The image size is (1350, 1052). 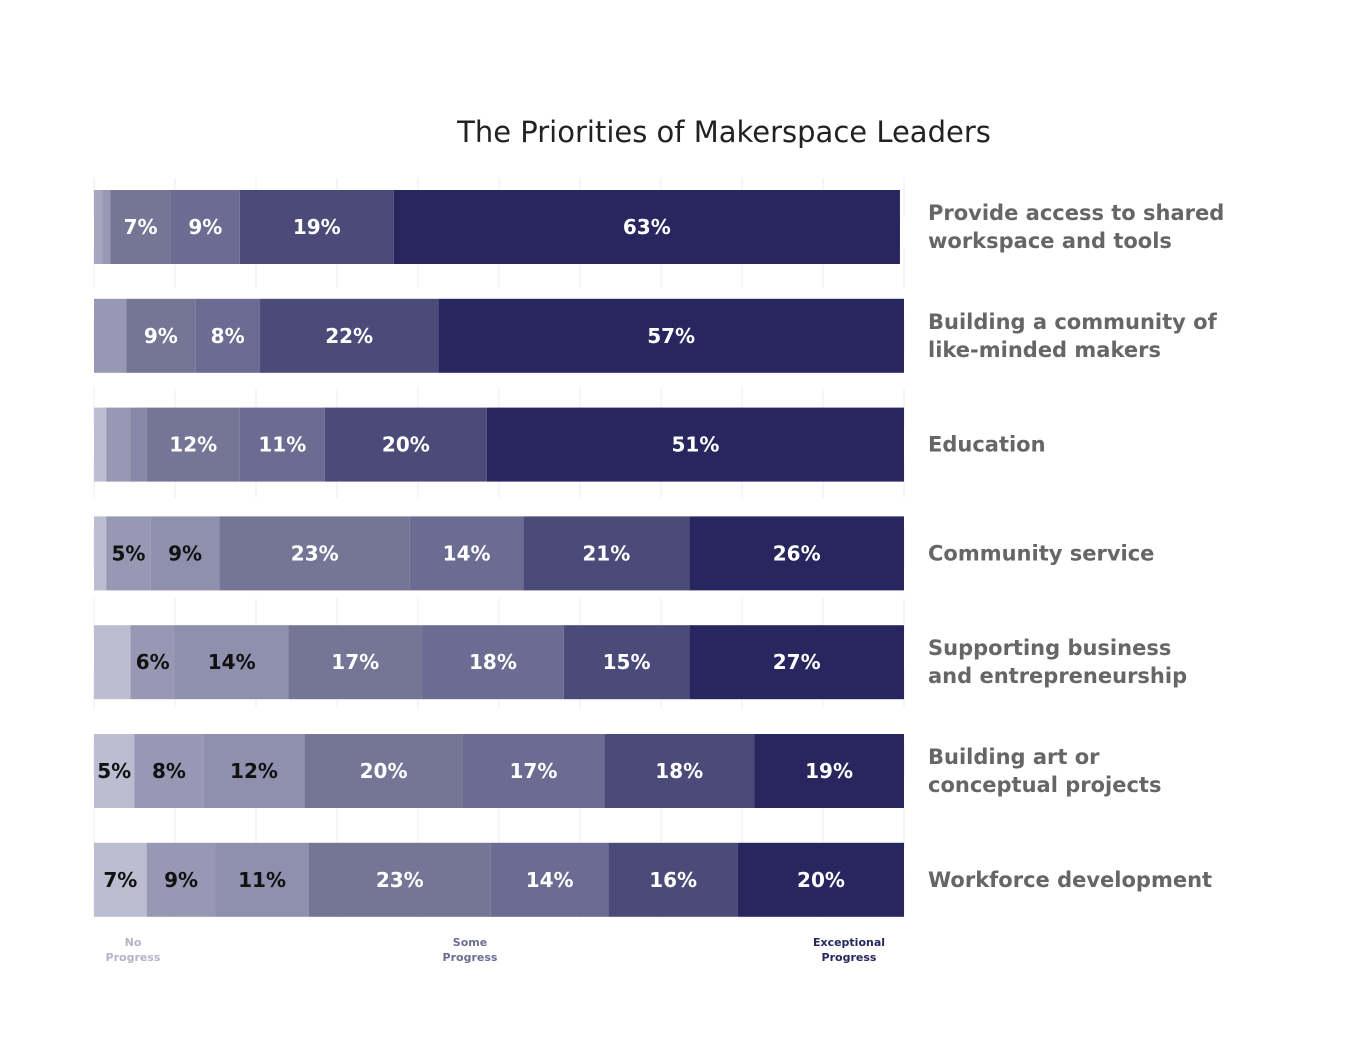 I want to click on bar-row: 6% 14% 17% 18% 15% 27%, so click(x=499, y=662).